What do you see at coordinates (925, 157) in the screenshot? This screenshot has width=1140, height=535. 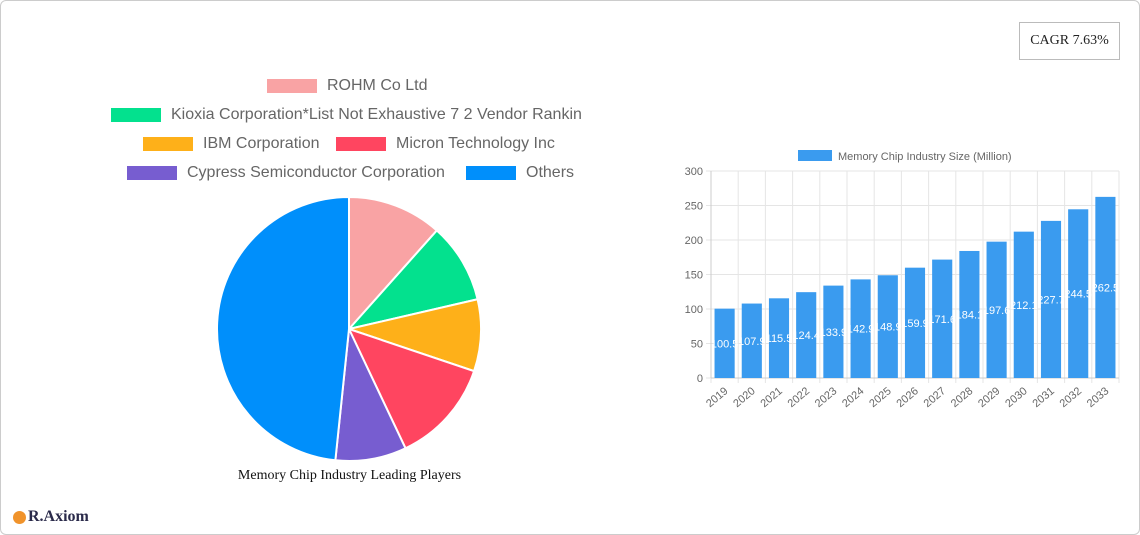 I see `bar-legend-label: Memory Chip Industry Size (Million)` at bounding box center [925, 157].